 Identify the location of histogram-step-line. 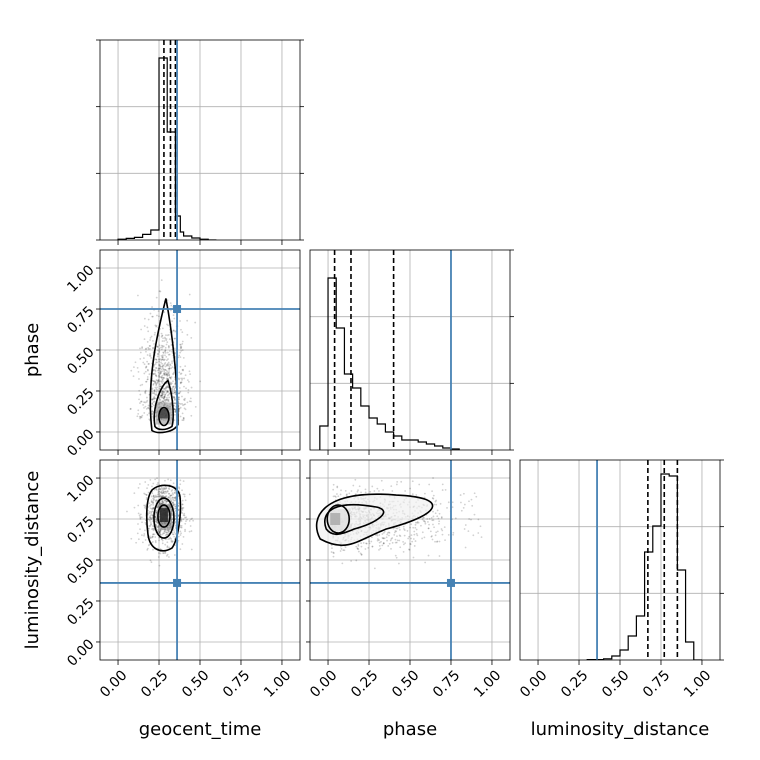
(389, 363).